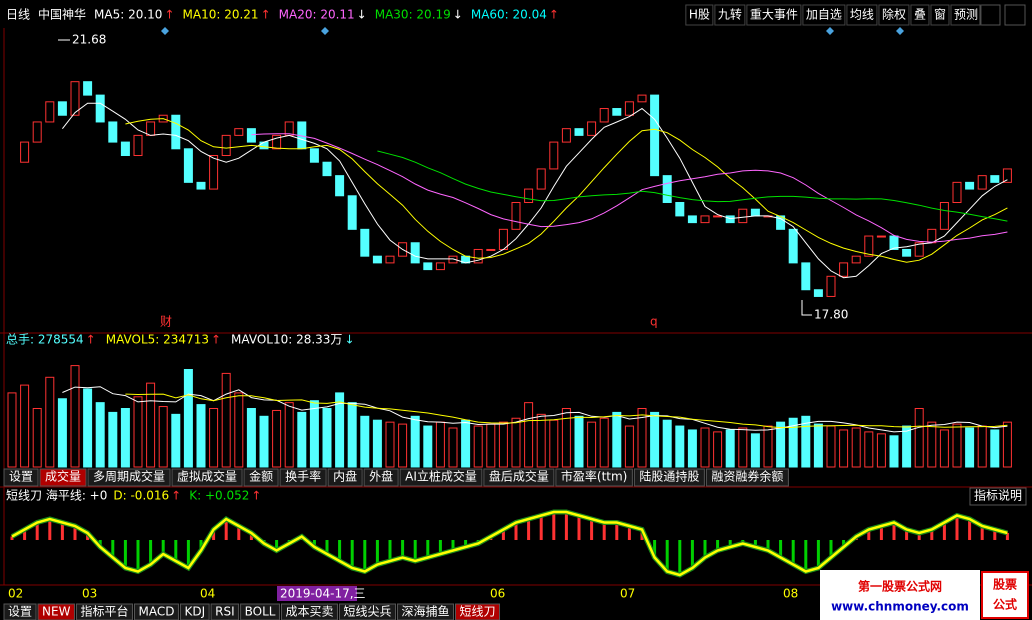 This screenshot has height=620, width=1032. Describe the element at coordinates (56, 612) in the screenshot. I see `bottom-tab: NEW` at that location.